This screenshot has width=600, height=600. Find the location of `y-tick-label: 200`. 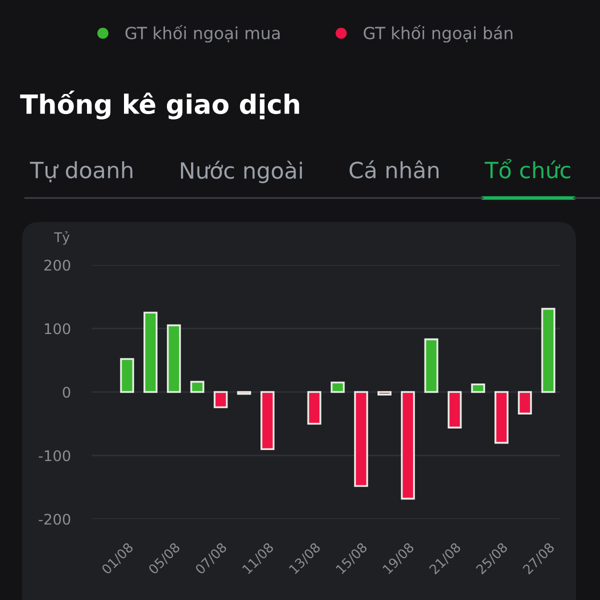

y-tick-label: 200 is located at coordinates (57, 265).